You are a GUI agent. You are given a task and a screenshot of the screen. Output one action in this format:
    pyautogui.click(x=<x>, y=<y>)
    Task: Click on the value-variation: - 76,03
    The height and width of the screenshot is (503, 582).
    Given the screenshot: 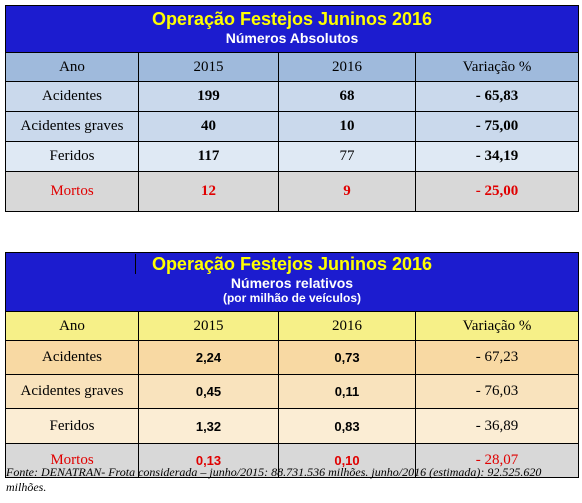 What is the action you would take?
    pyautogui.click(x=497, y=391)
    